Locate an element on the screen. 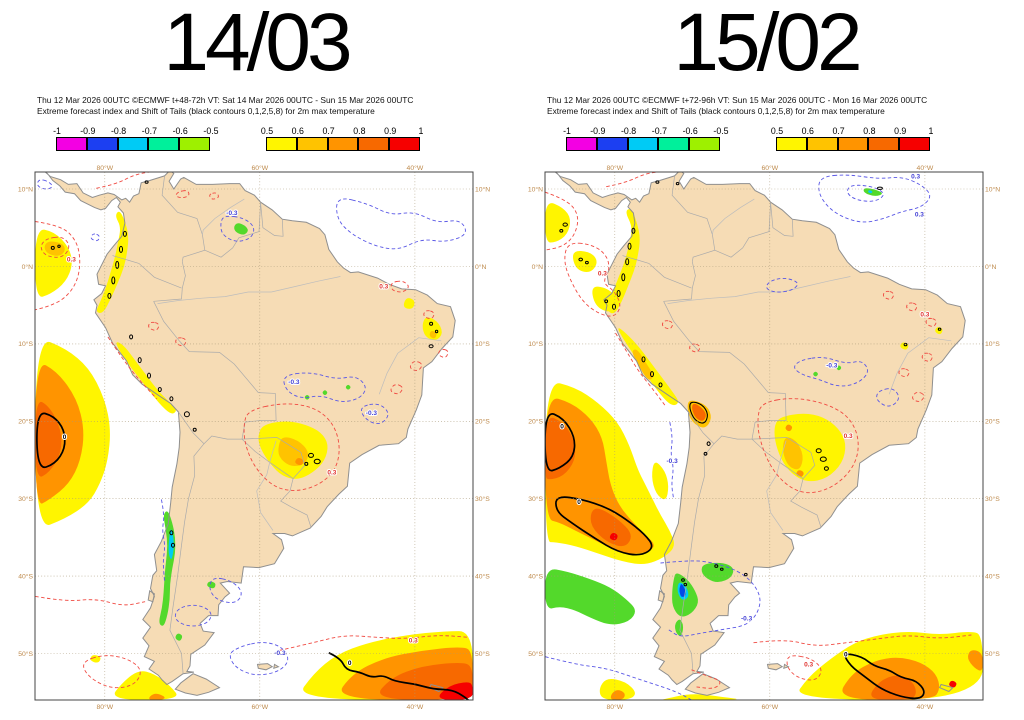 This screenshot has width=1024, height=720. country-borders is located at coordinates (212, 425).